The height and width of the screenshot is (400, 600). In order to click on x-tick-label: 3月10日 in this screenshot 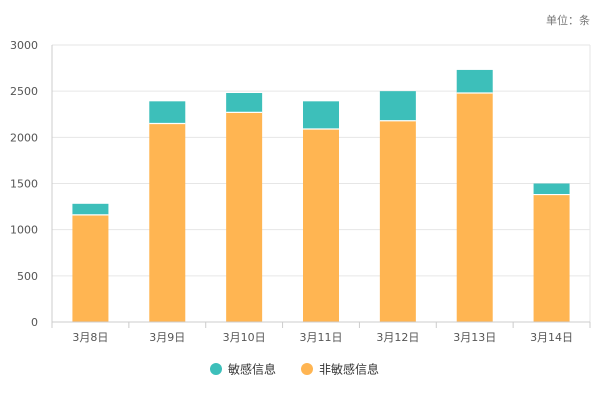, I will do `click(244, 337)`.